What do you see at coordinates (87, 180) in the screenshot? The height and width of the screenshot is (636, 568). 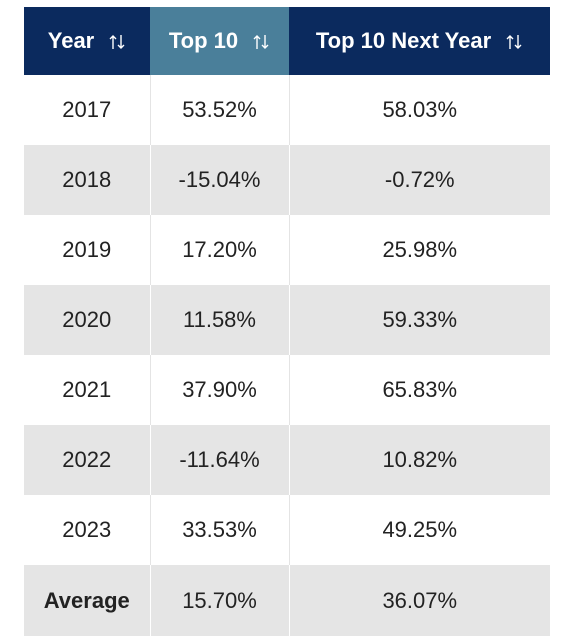 I see `table-cell: 2018` at bounding box center [87, 180].